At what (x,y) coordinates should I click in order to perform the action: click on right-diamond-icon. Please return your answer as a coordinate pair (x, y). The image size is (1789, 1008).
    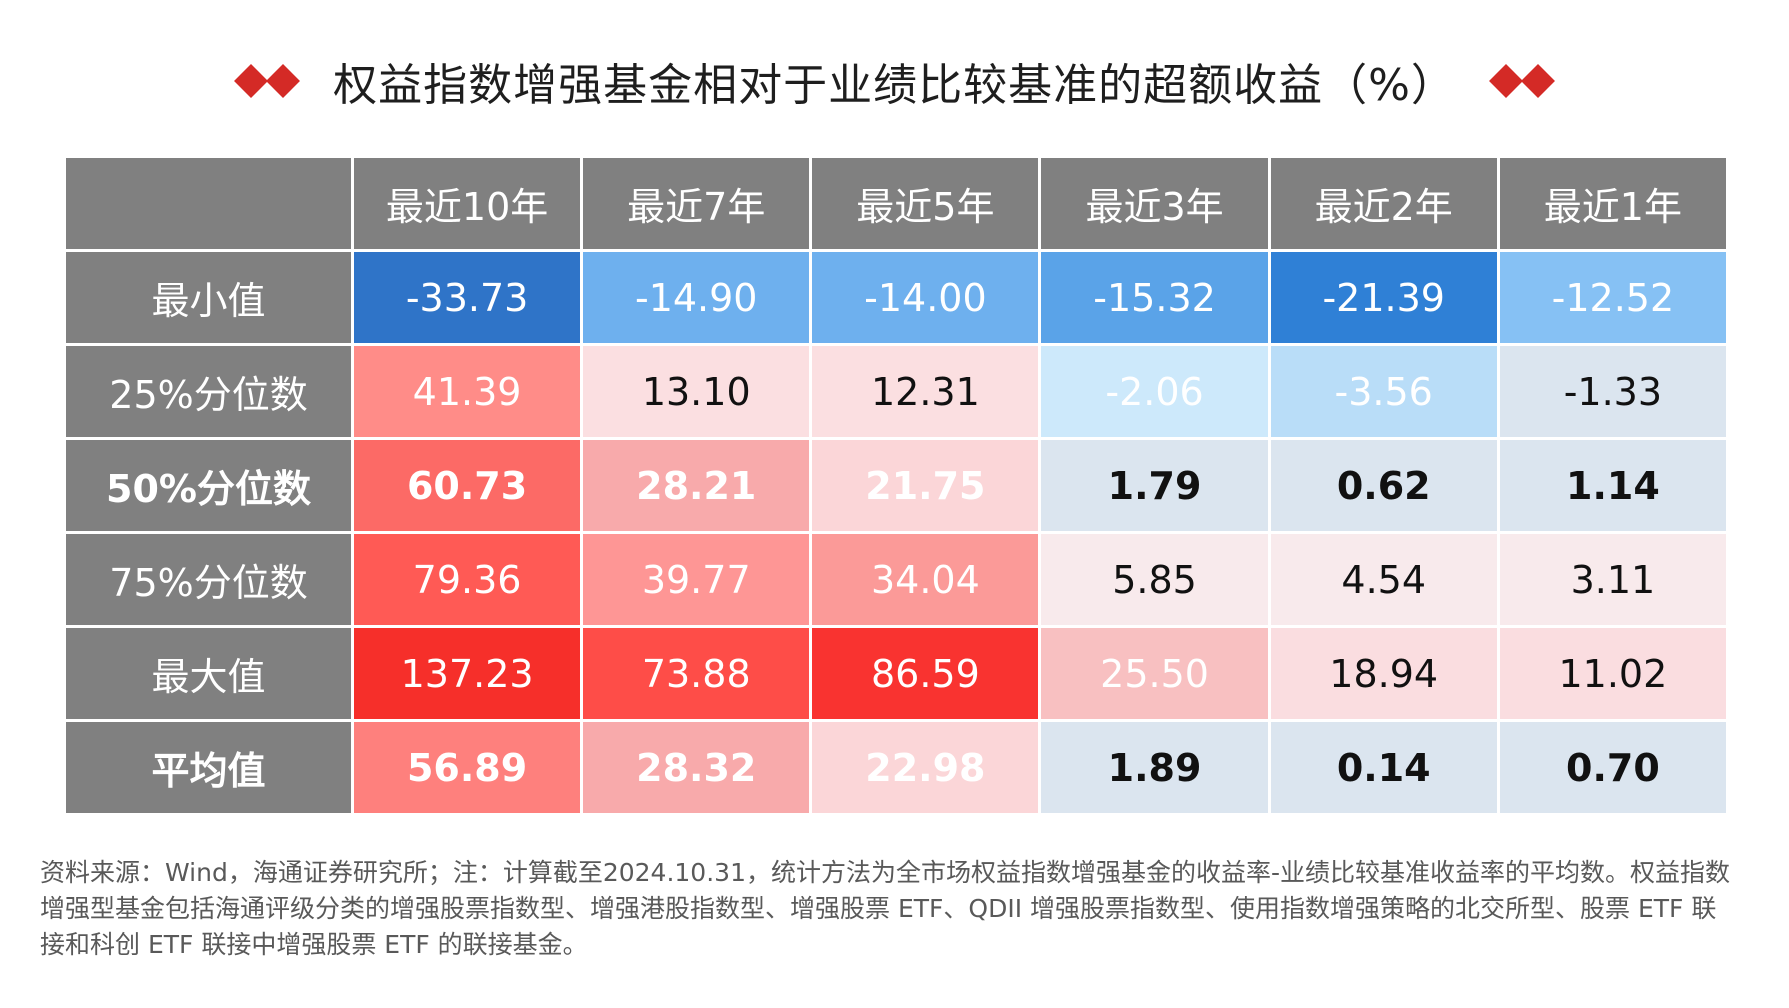
    Looking at the image, I should click on (1521, 81).